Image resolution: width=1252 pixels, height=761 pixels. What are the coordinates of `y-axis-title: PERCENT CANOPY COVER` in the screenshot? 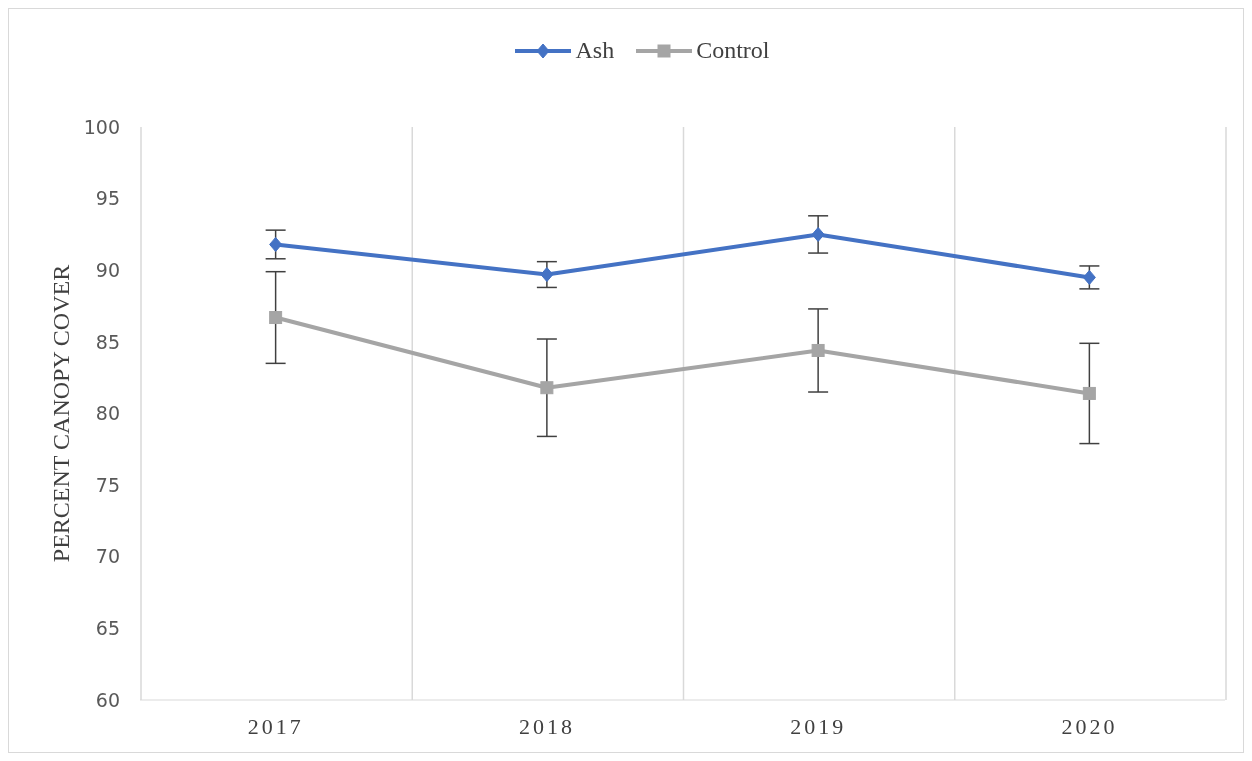 It's located at (60, 413).